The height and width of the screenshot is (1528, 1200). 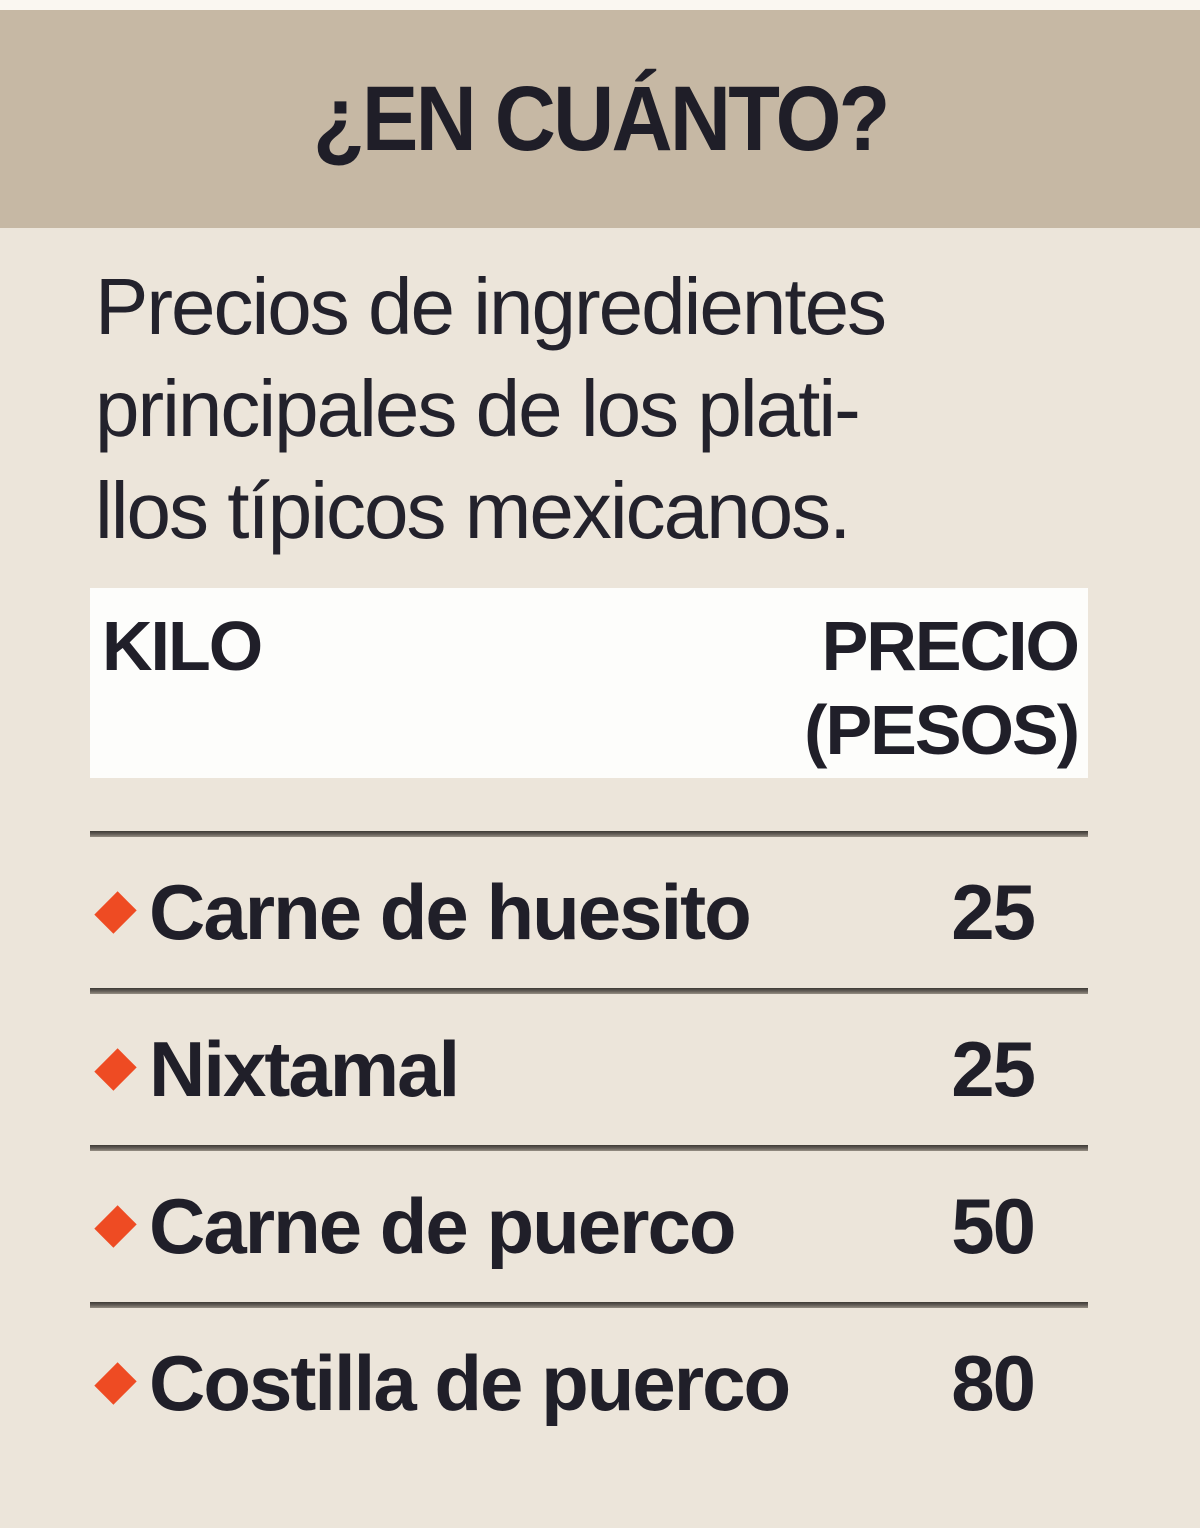 I want to click on title-bar: ¿EN CUÁNTO?, so click(x=600, y=119).